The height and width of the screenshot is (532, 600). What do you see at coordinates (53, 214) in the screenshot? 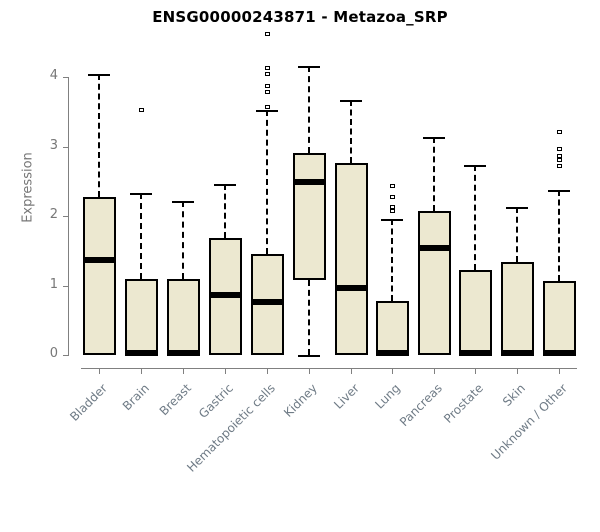
I see `y-tick-label-2: 2` at bounding box center [53, 214].